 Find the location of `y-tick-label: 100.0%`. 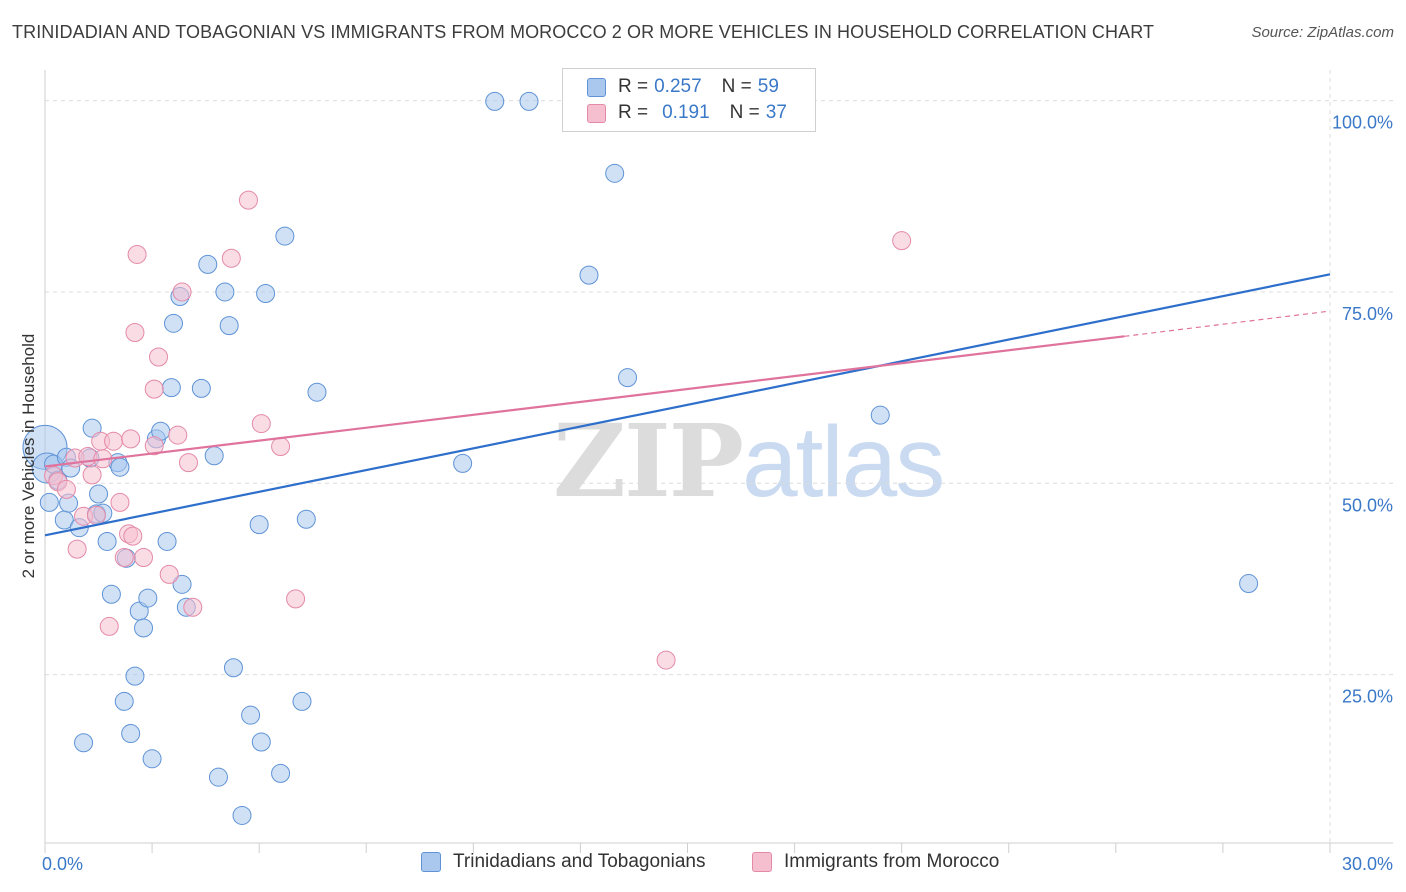

y-tick-label: 100.0% is located at coordinates (1362, 123).